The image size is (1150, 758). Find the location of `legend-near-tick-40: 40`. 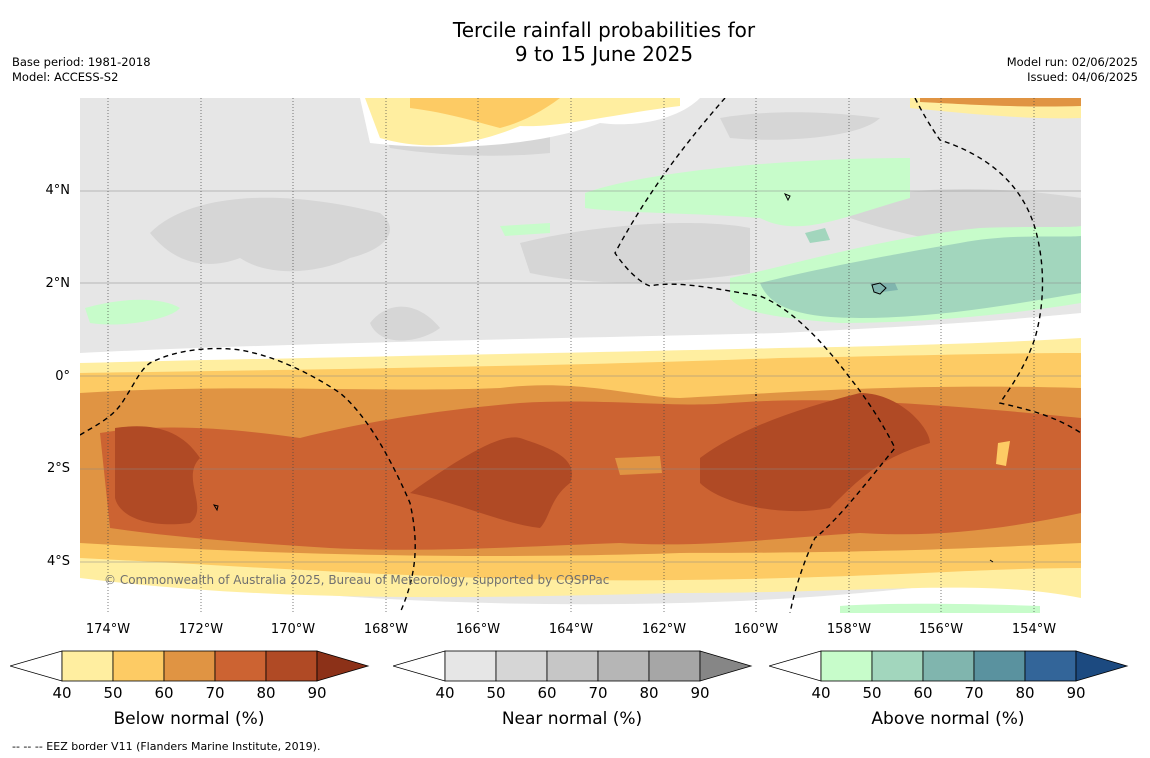

legend-near-tick-40: 40 is located at coordinates (445, 693).